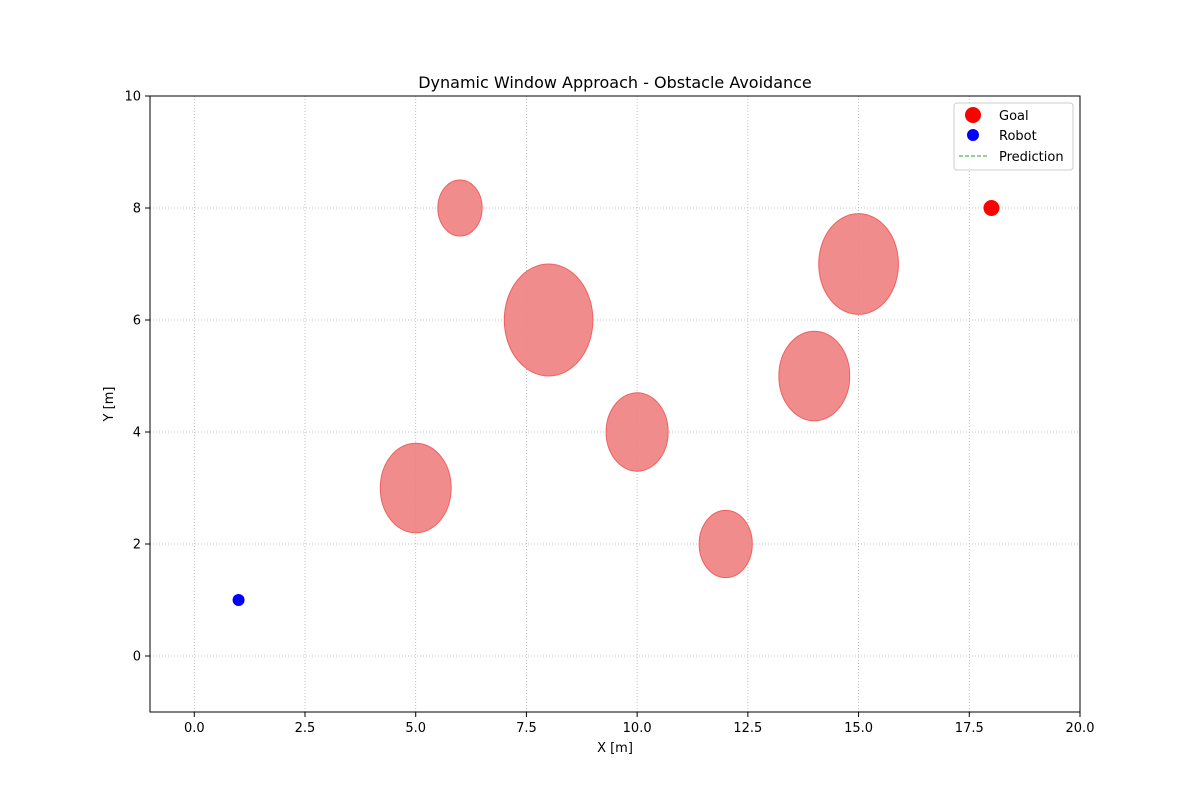 The width and height of the screenshot is (1200, 800). What do you see at coordinates (973, 135) in the screenshot?
I see `legend-robot-marker` at bounding box center [973, 135].